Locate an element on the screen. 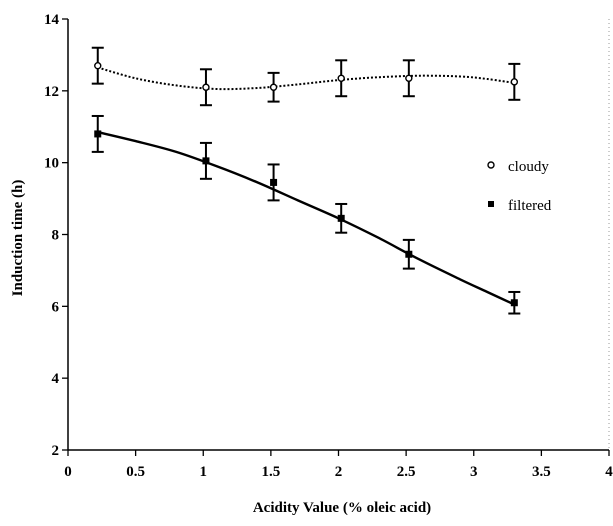 The width and height of the screenshot is (613, 526). y-tick-label: 10 is located at coordinates (51, 164).